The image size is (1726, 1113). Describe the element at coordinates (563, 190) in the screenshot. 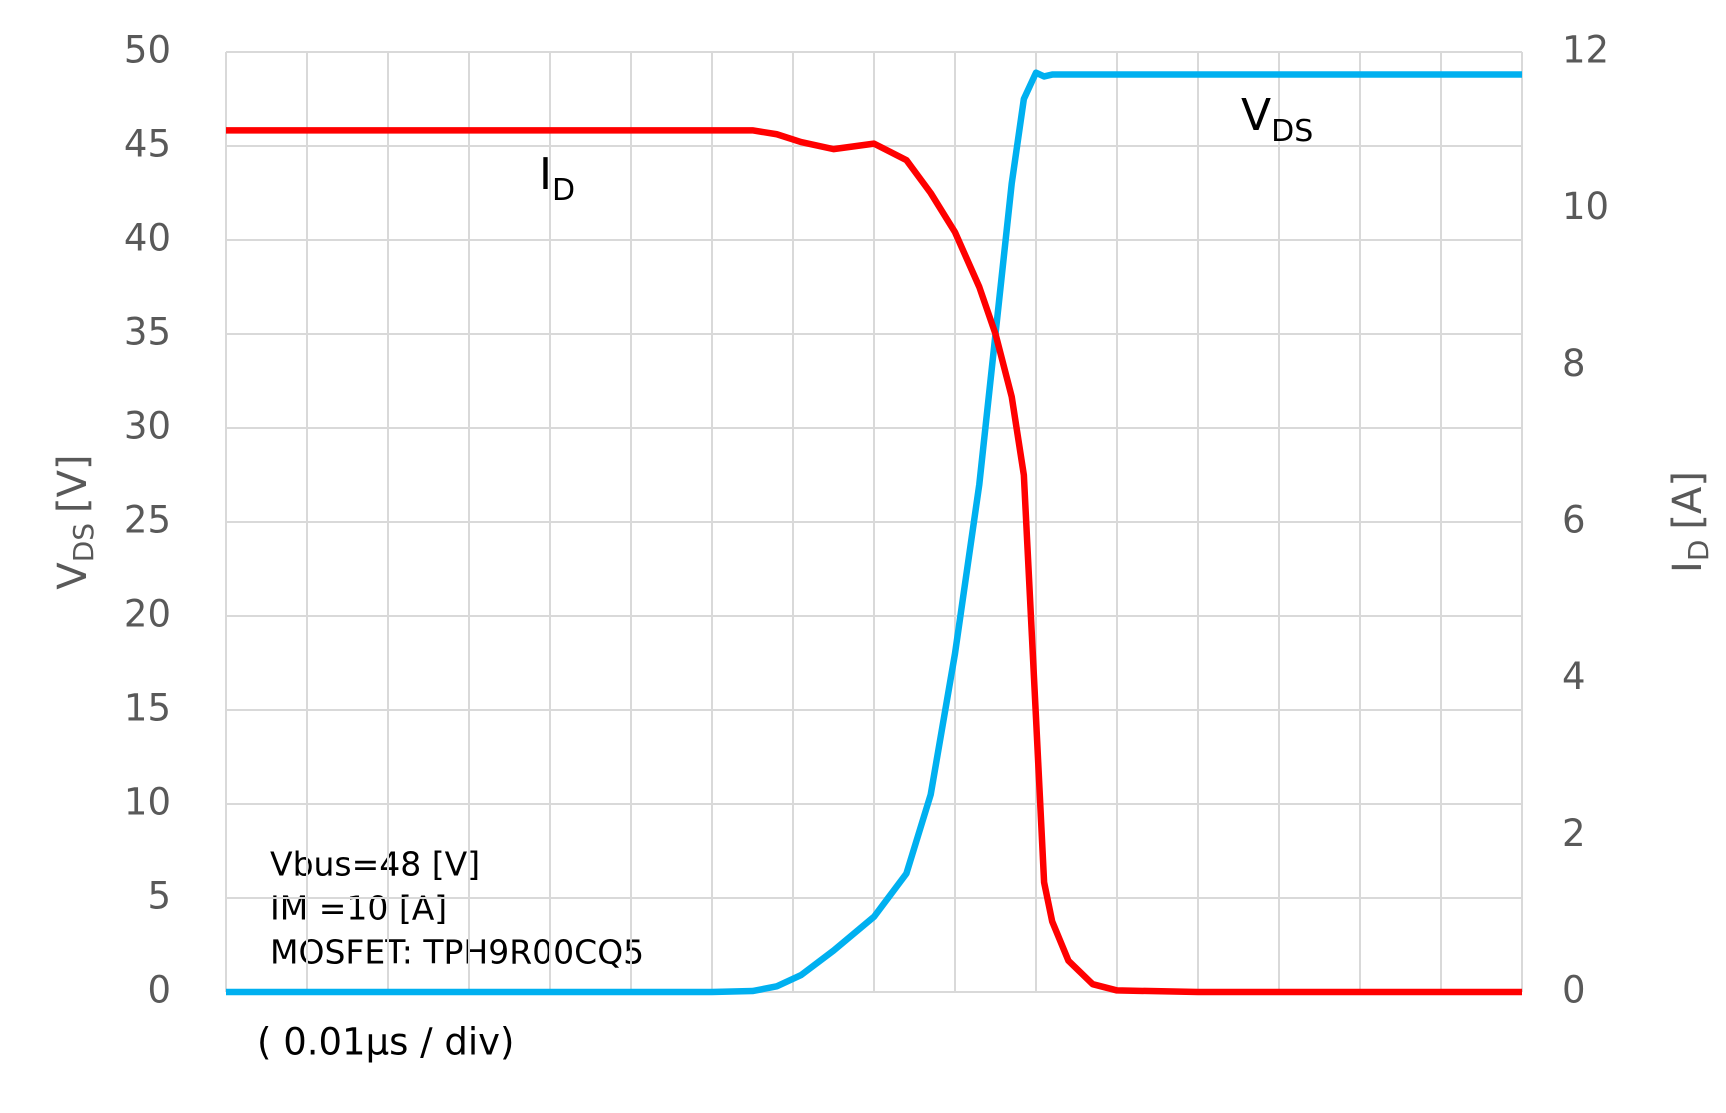

I see `series-label-sub: D` at that location.